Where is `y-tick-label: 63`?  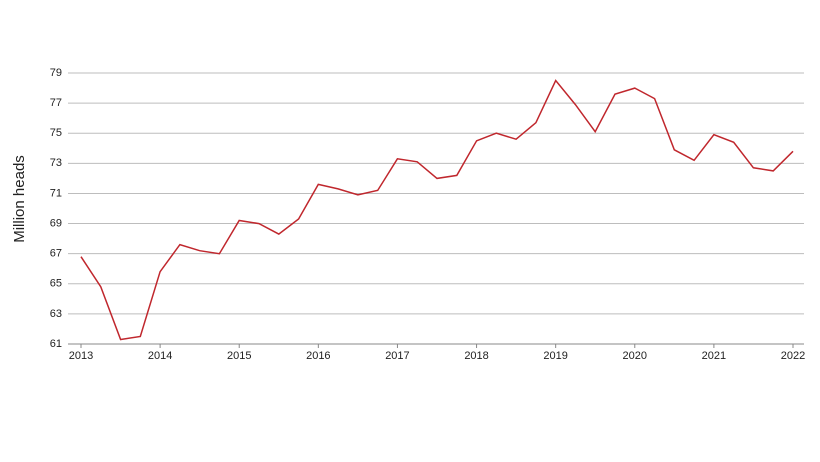 y-tick-label: 63 is located at coordinates (56, 314).